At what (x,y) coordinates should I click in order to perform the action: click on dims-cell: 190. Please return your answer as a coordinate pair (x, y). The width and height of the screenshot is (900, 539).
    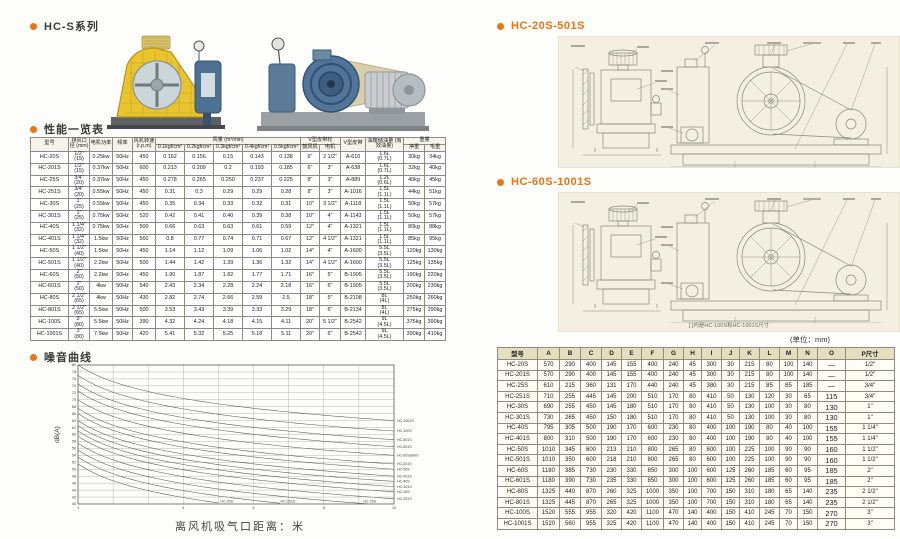
    Looking at the image, I should click on (749, 439).